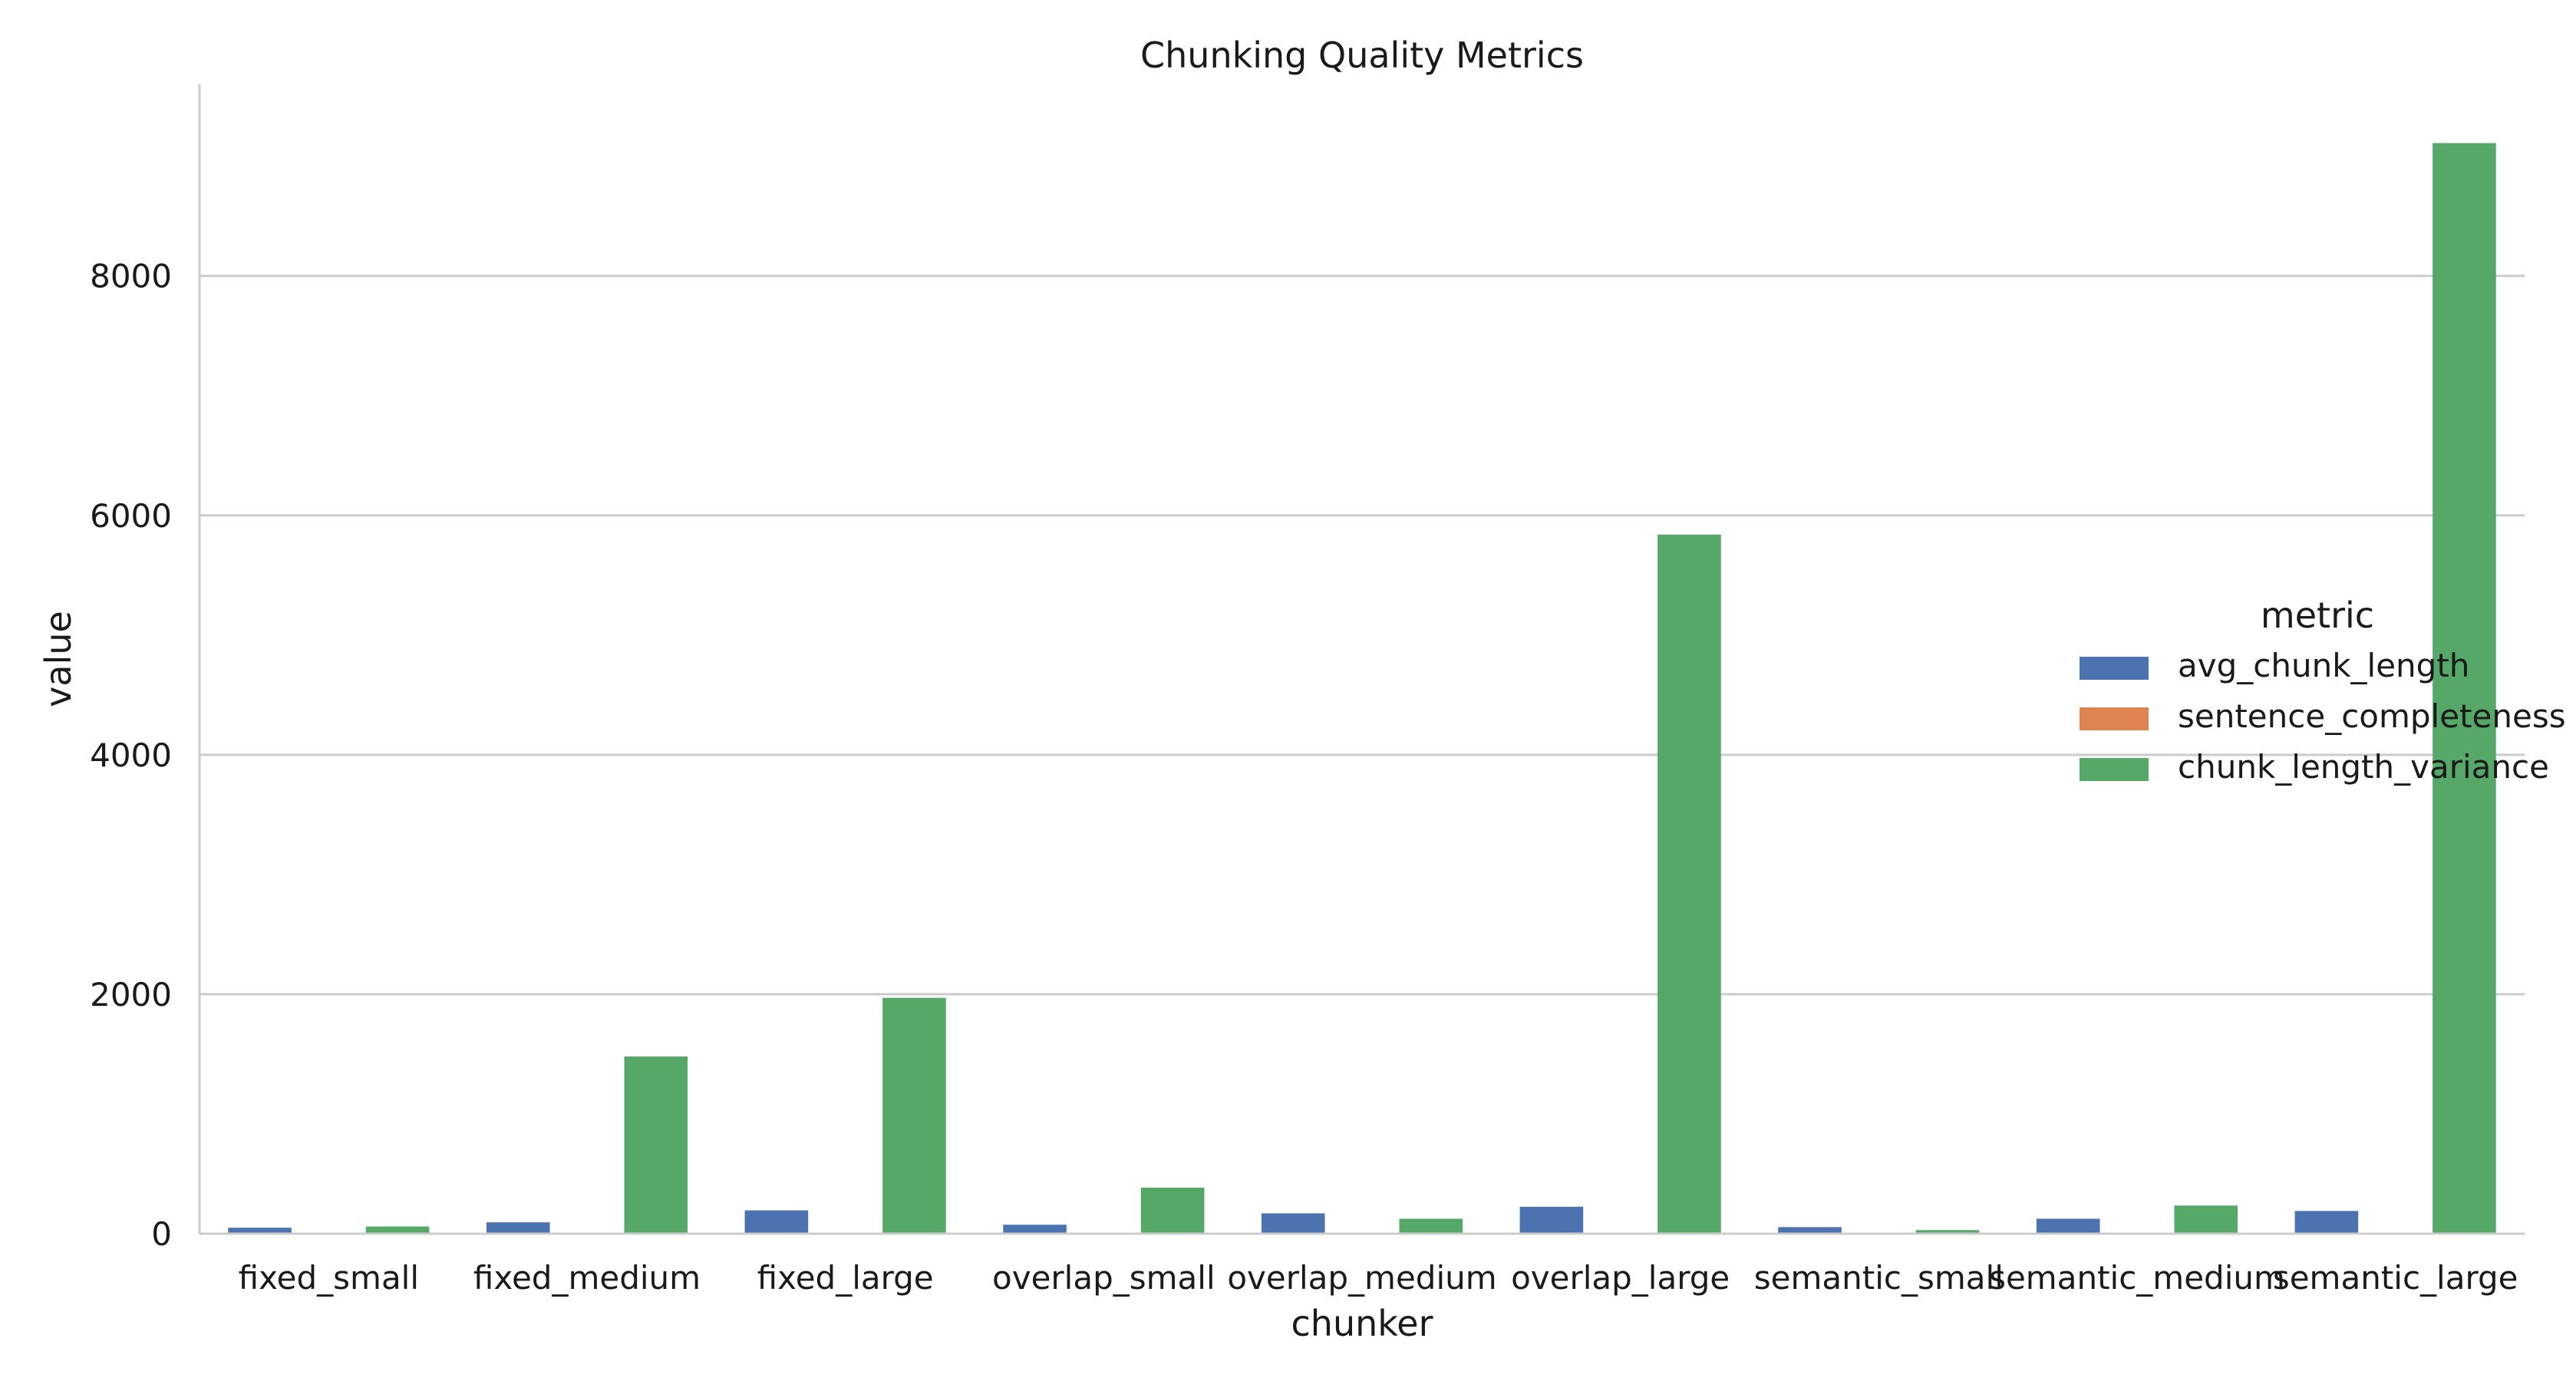 The width and height of the screenshot is (2576, 1381). I want to click on bar-avg_chunk_length-semantic_large, so click(2326, 1223).